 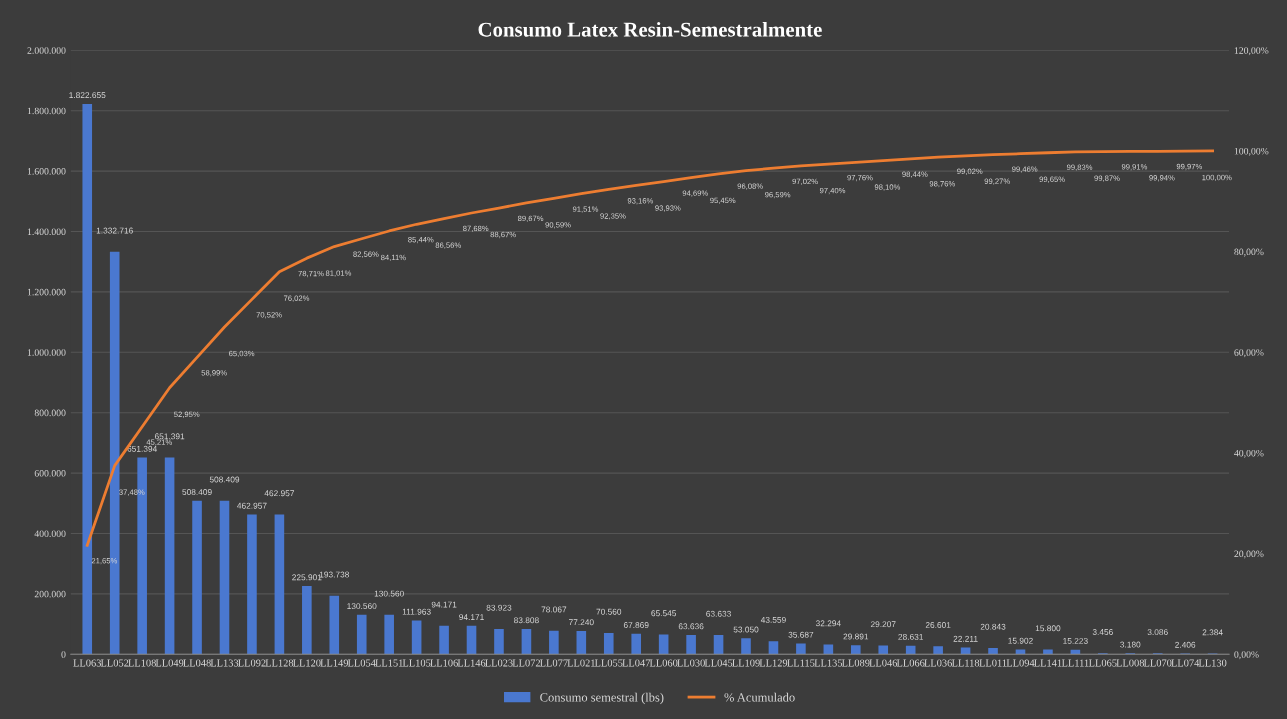 What do you see at coordinates (759, 697) in the screenshot?
I see `legend-label: % Acumulado` at bounding box center [759, 697].